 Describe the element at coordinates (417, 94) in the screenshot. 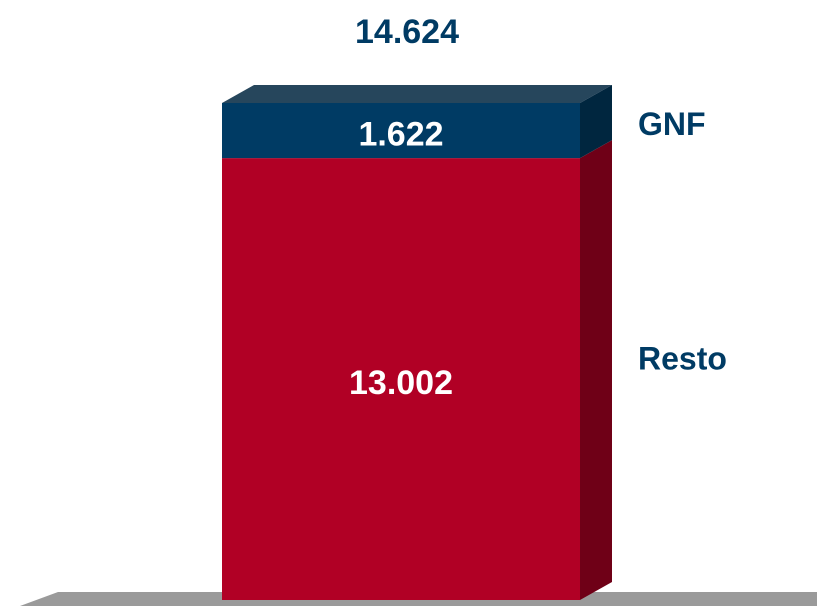

I see `bar-top` at that location.